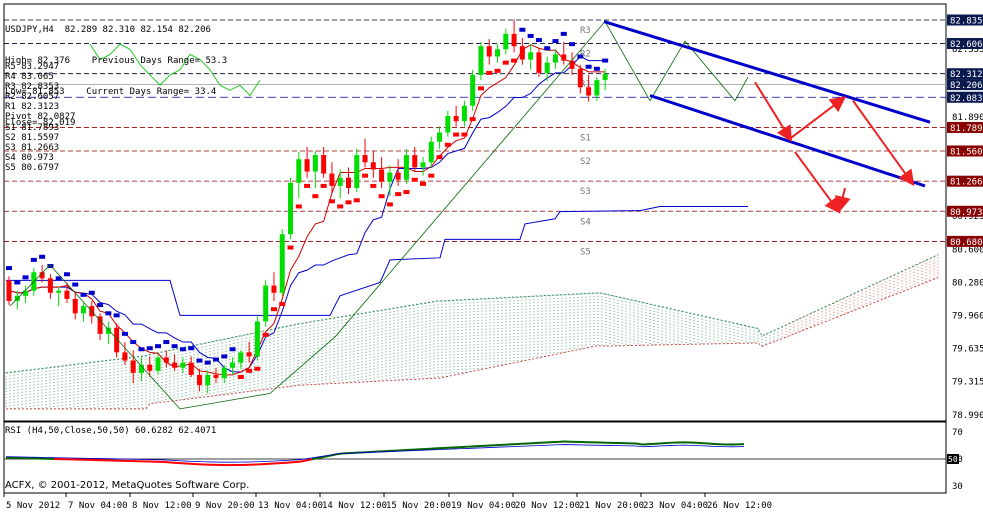  I want to click on pivot-value: R5 83.2947, so click(32, 67).